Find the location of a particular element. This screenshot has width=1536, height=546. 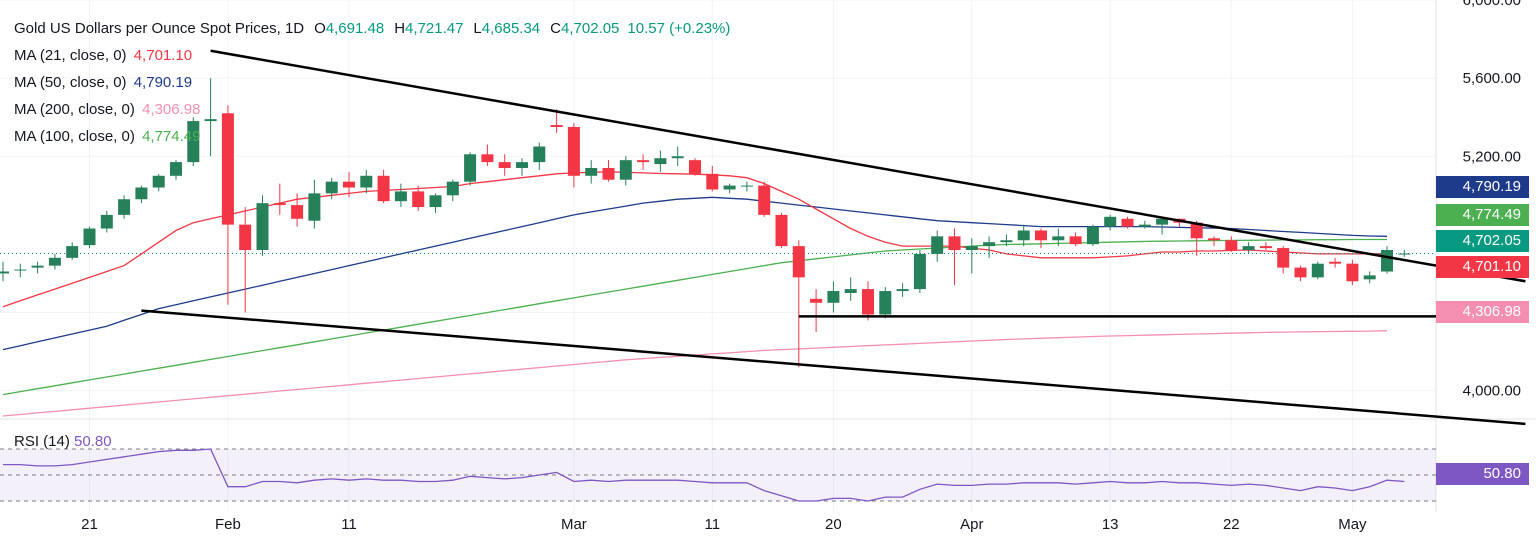

ma50-value: 4,790.19 is located at coordinates (163, 82).